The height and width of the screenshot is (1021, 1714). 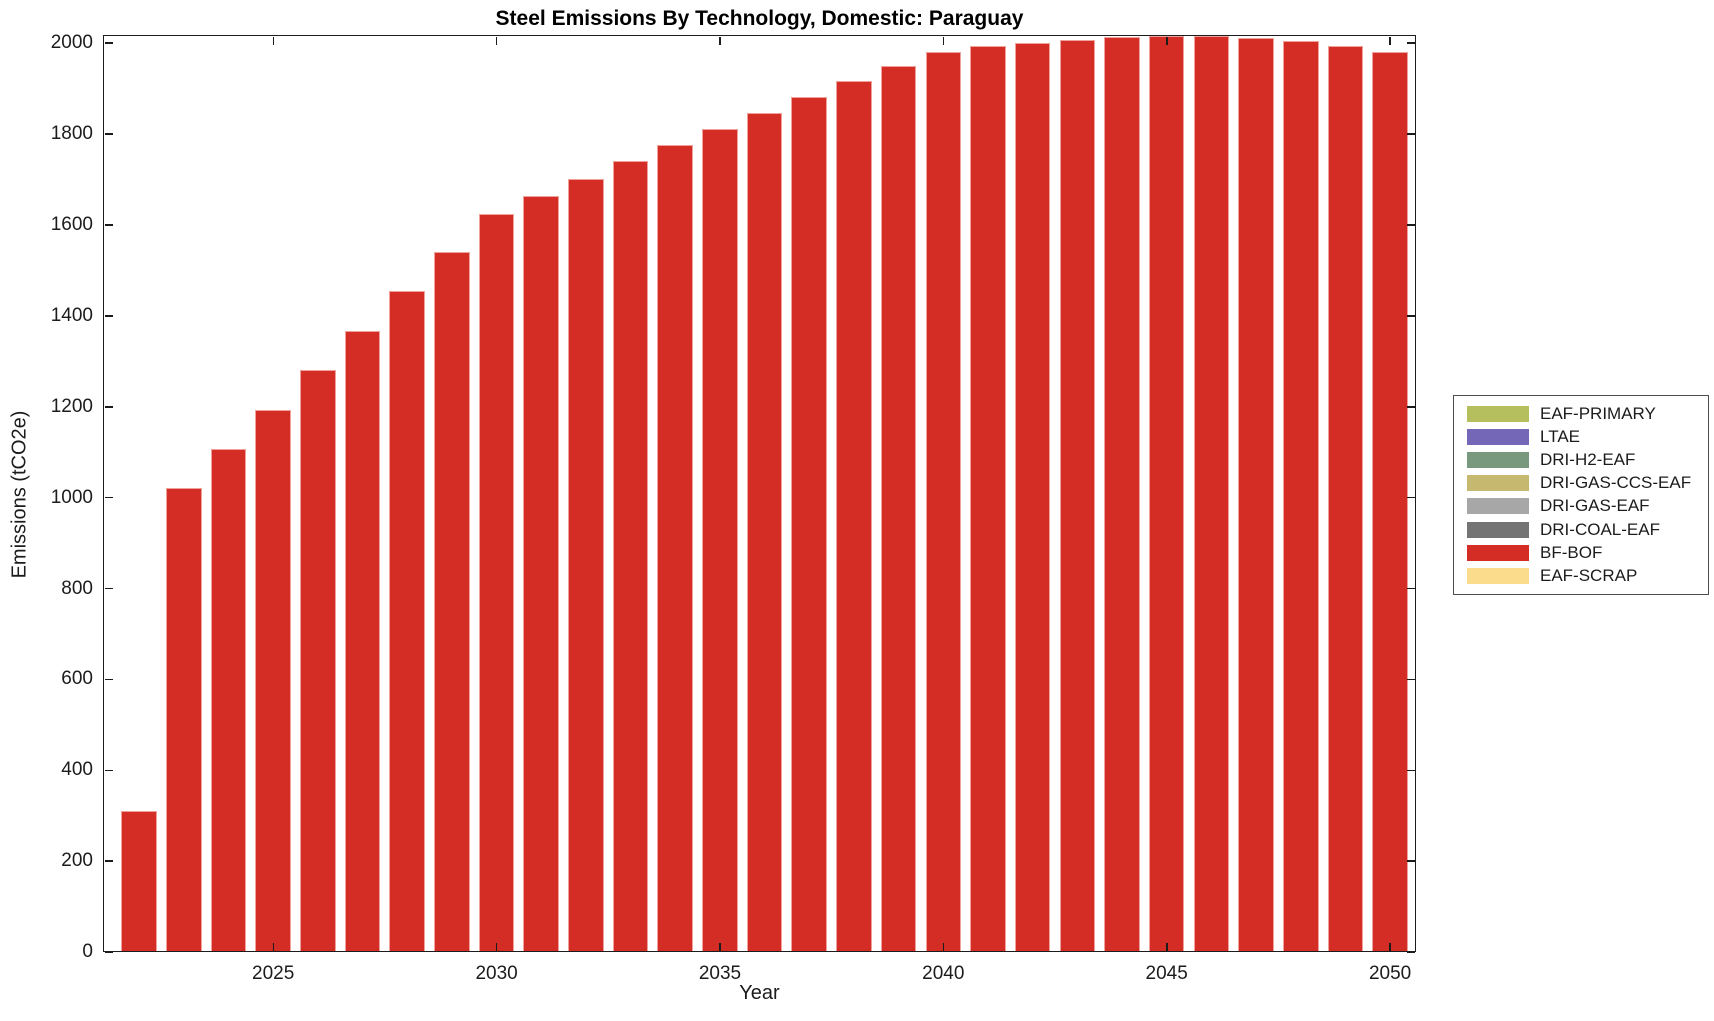 I want to click on legend-swatch-bf-bof, so click(x=1498, y=552).